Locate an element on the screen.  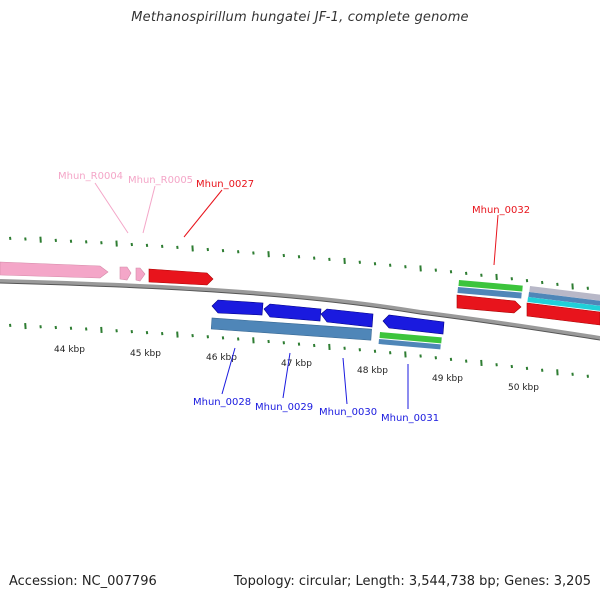
gene-label-Mhun_0030: Mhun_0030 is located at coordinates (348, 412).